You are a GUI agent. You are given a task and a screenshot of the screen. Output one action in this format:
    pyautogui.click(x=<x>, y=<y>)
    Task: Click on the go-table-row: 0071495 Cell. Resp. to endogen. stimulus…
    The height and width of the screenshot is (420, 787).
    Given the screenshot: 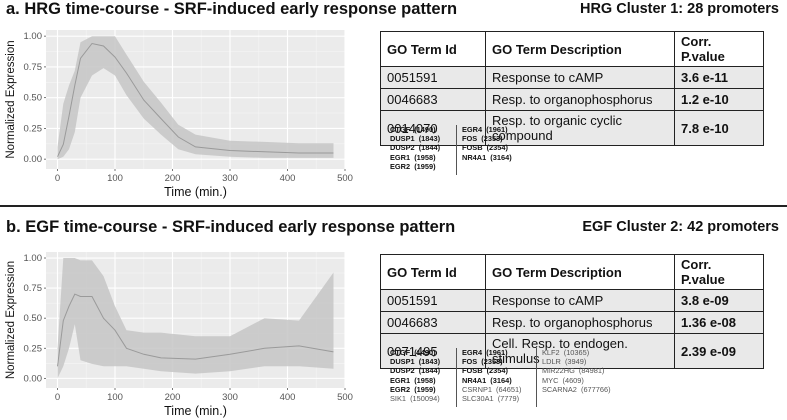 What is the action you would take?
    pyautogui.click(x=572, y=351)
    